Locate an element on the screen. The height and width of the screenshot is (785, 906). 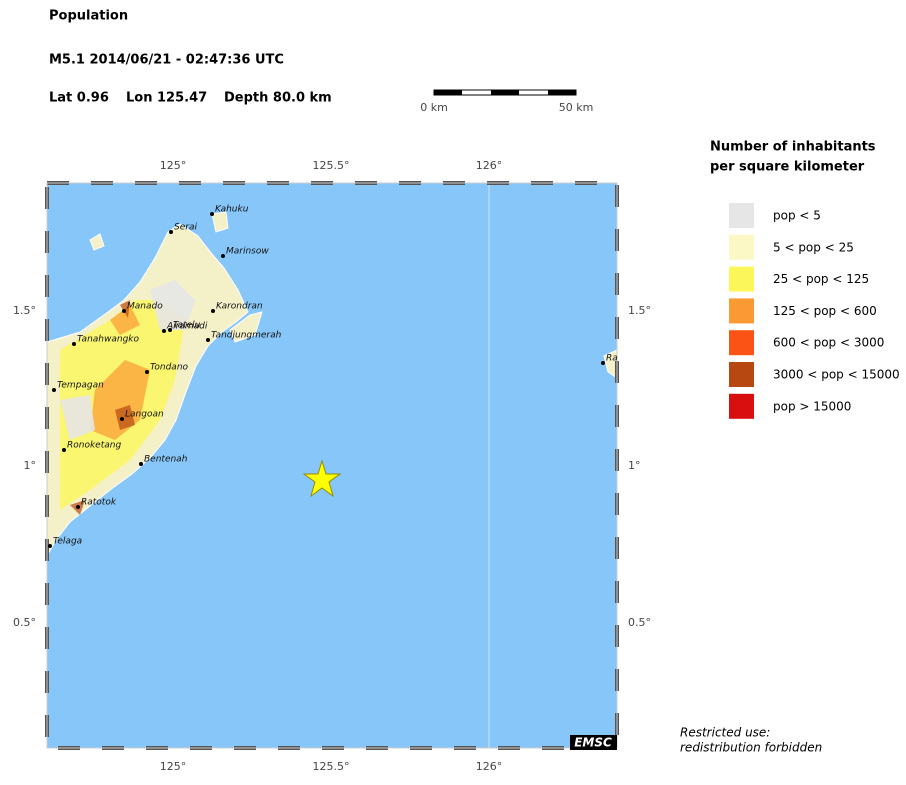
city-label: Bentenah is located at coordinates (166, 460).